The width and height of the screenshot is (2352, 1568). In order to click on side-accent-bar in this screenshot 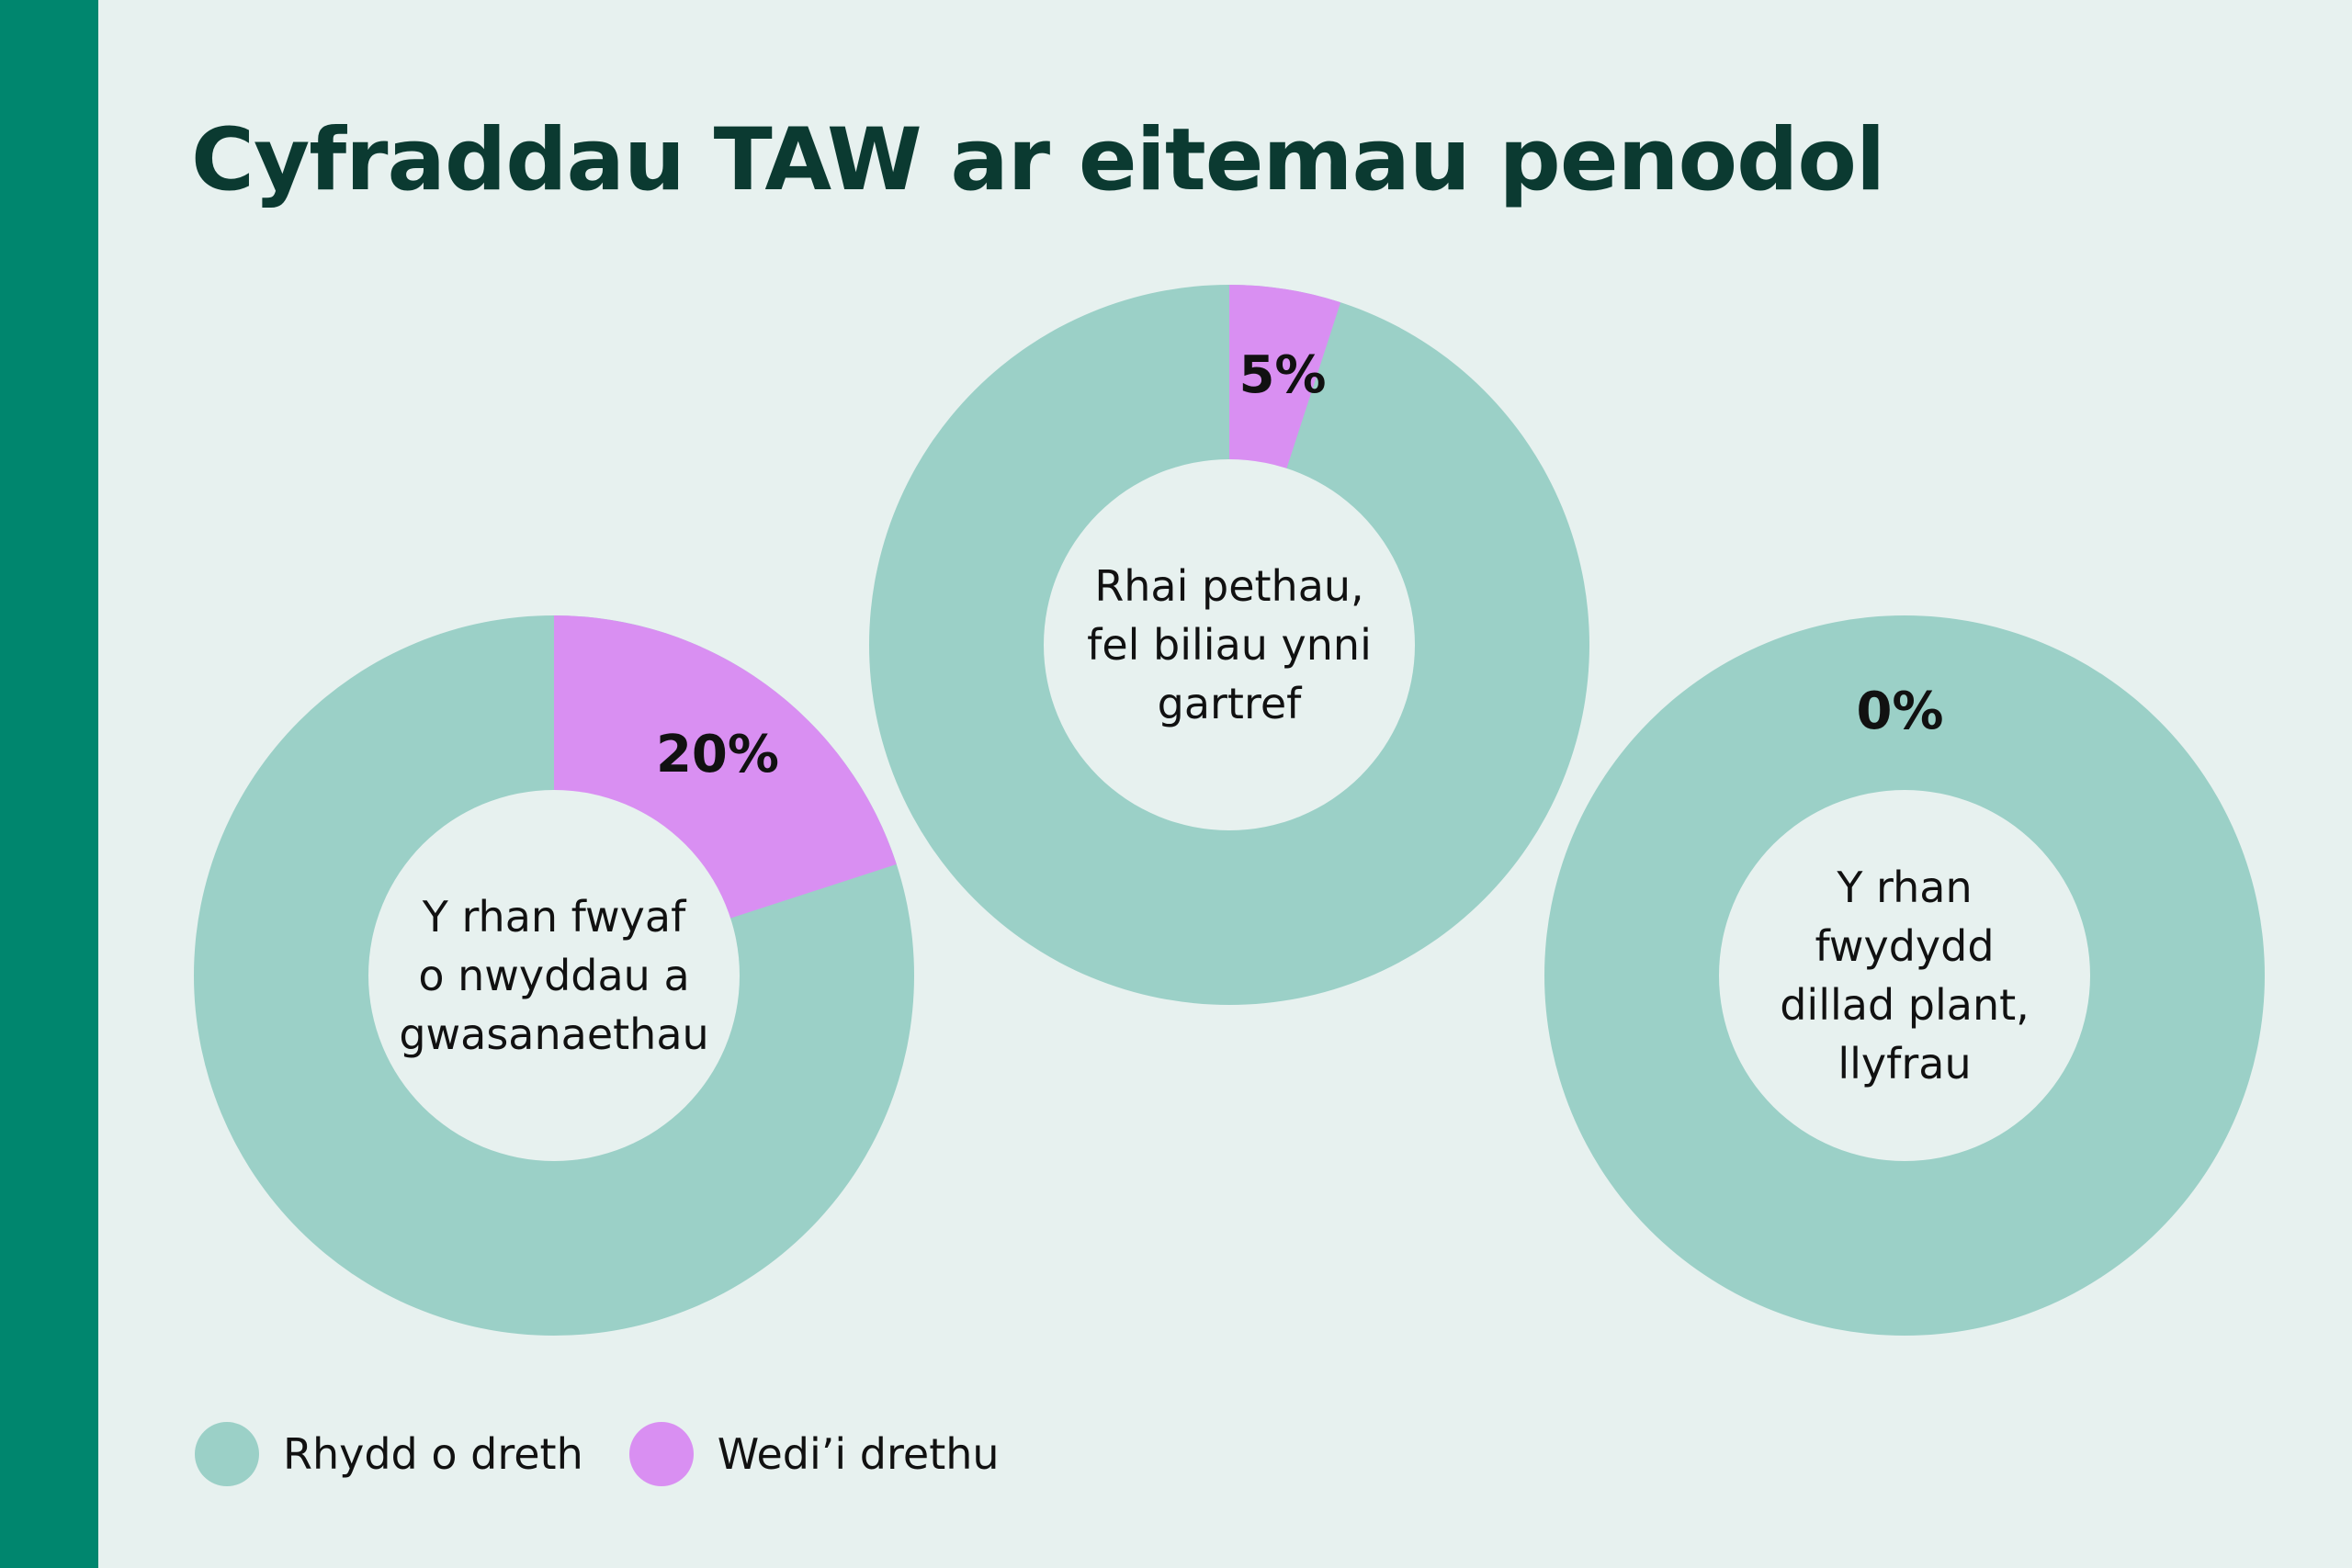, I will do `click(49, 784)`.